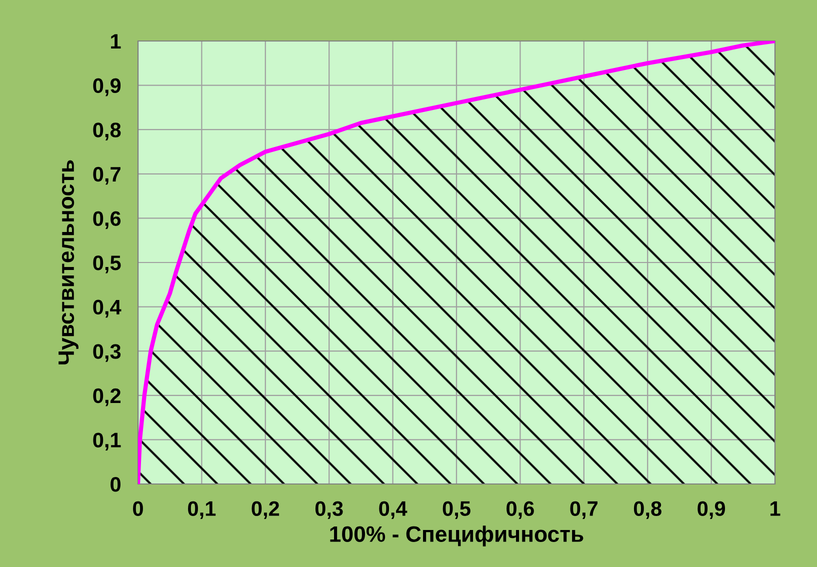  What do you see at coordinates (107, 131) in the screenshot?
I see `y-tick-label: 0,8` at bounding box center [107, 131].